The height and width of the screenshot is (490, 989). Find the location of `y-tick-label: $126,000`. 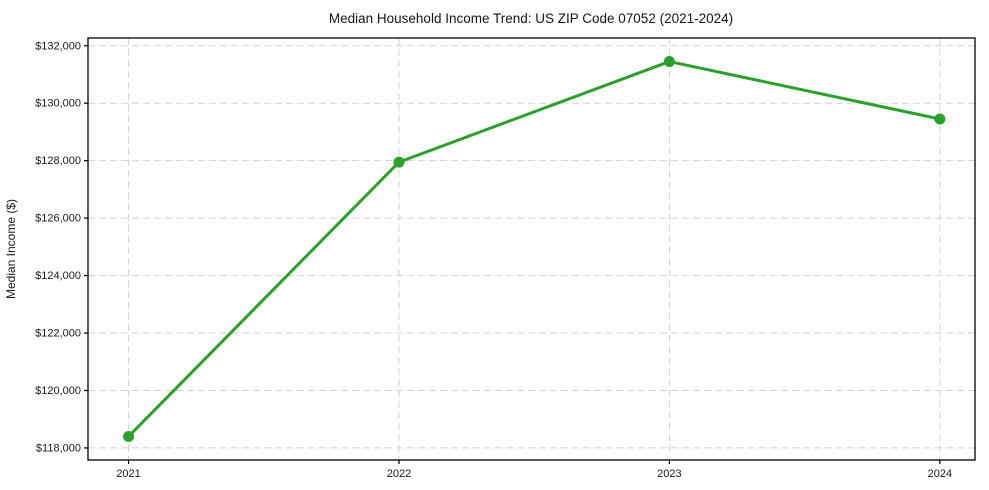

y-tick-label: $126,000 is located at coordinates (58, 219).